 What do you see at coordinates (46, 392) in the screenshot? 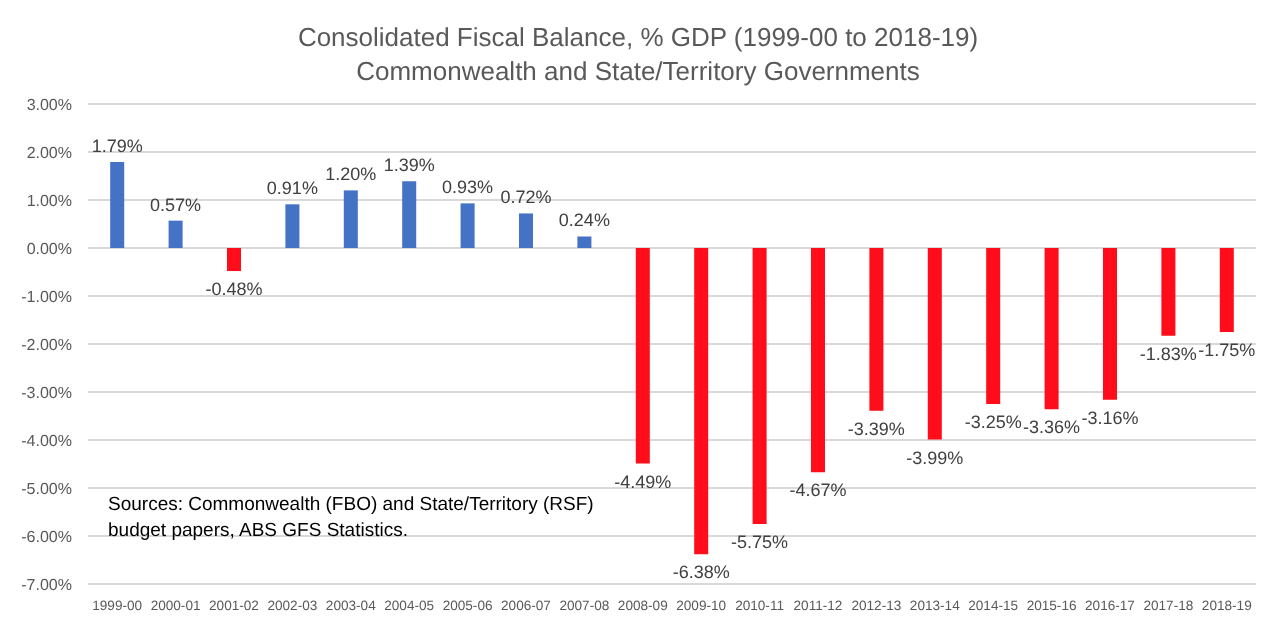
I see `y-tick-label: -3.00%` at bounding box center [46, 392].